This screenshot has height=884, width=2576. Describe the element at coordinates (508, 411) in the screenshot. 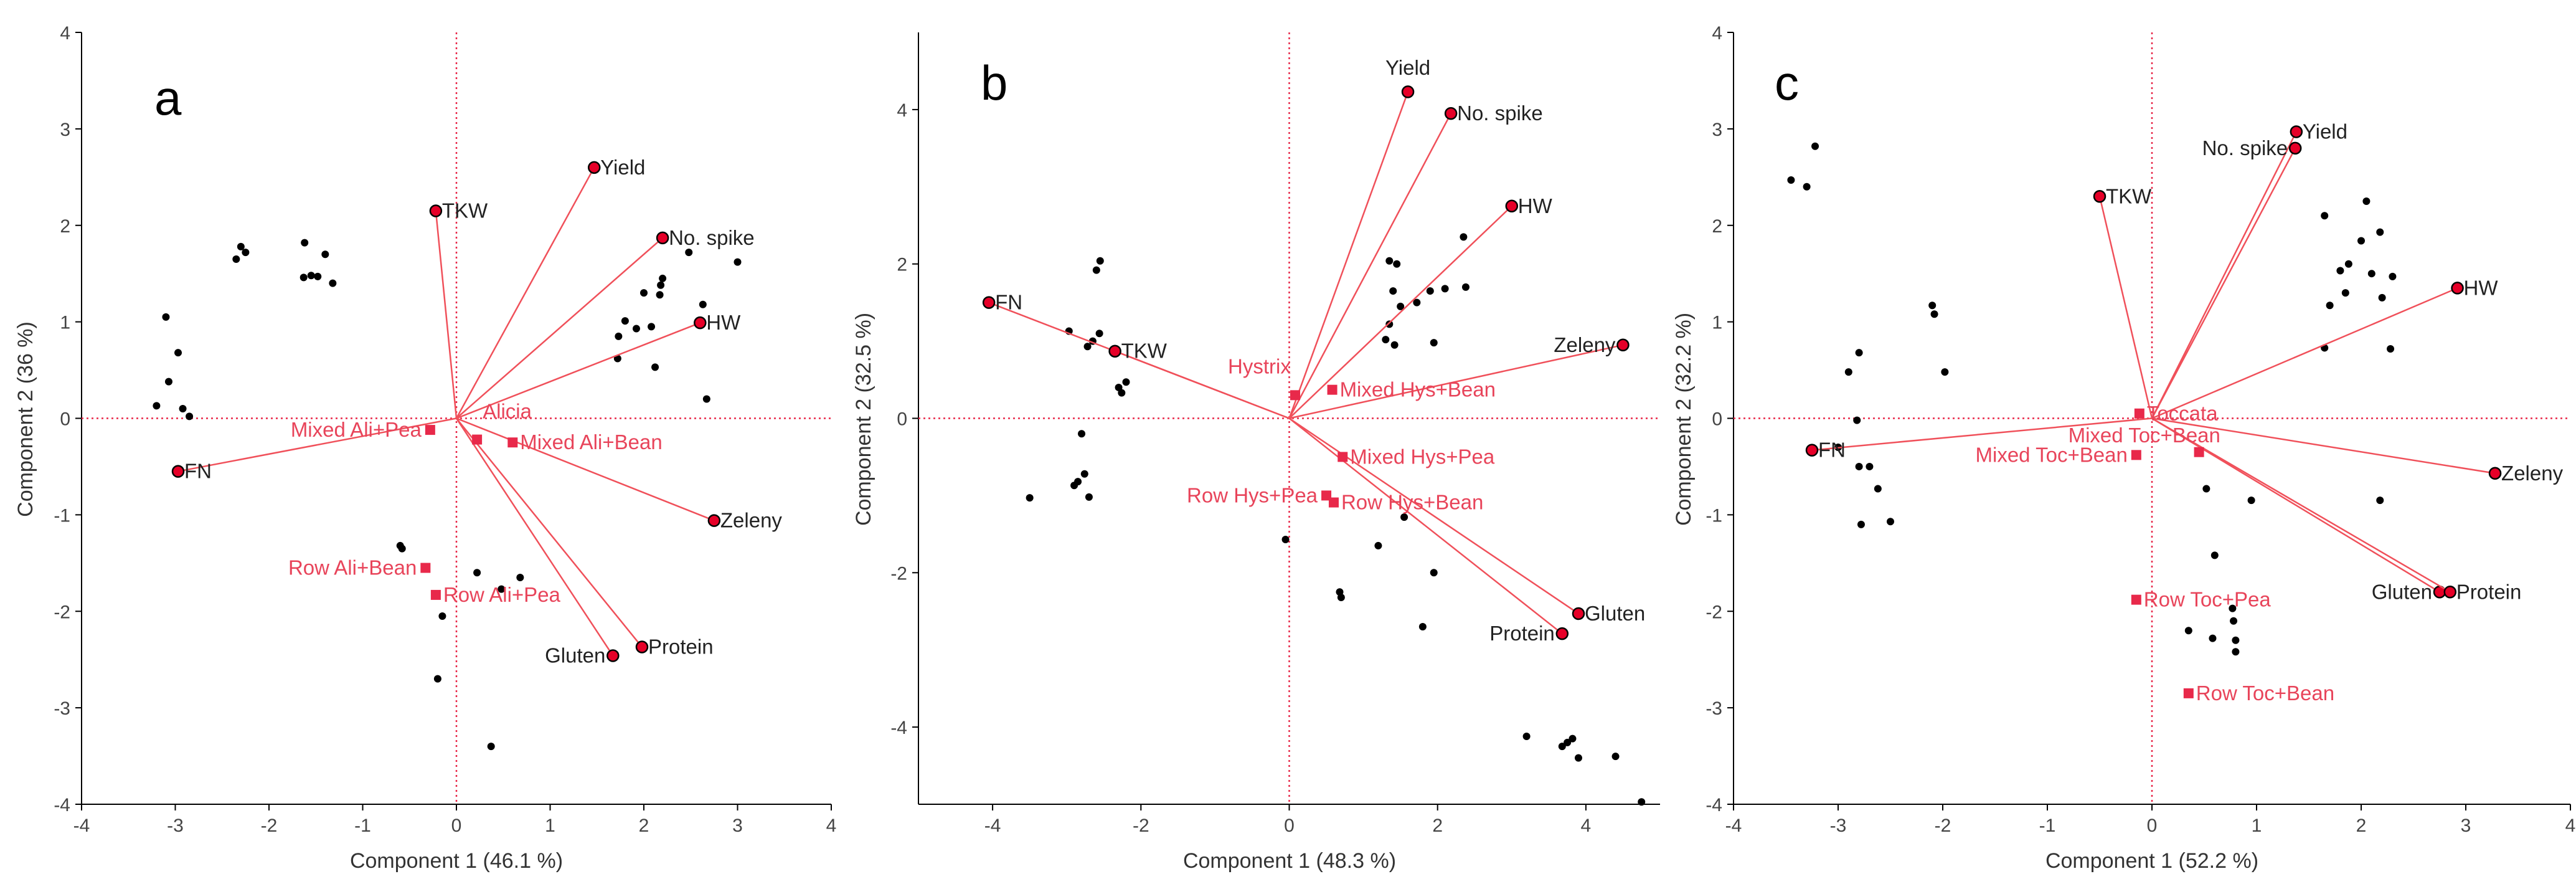

I see `treatment-label: Alicia` at that location.